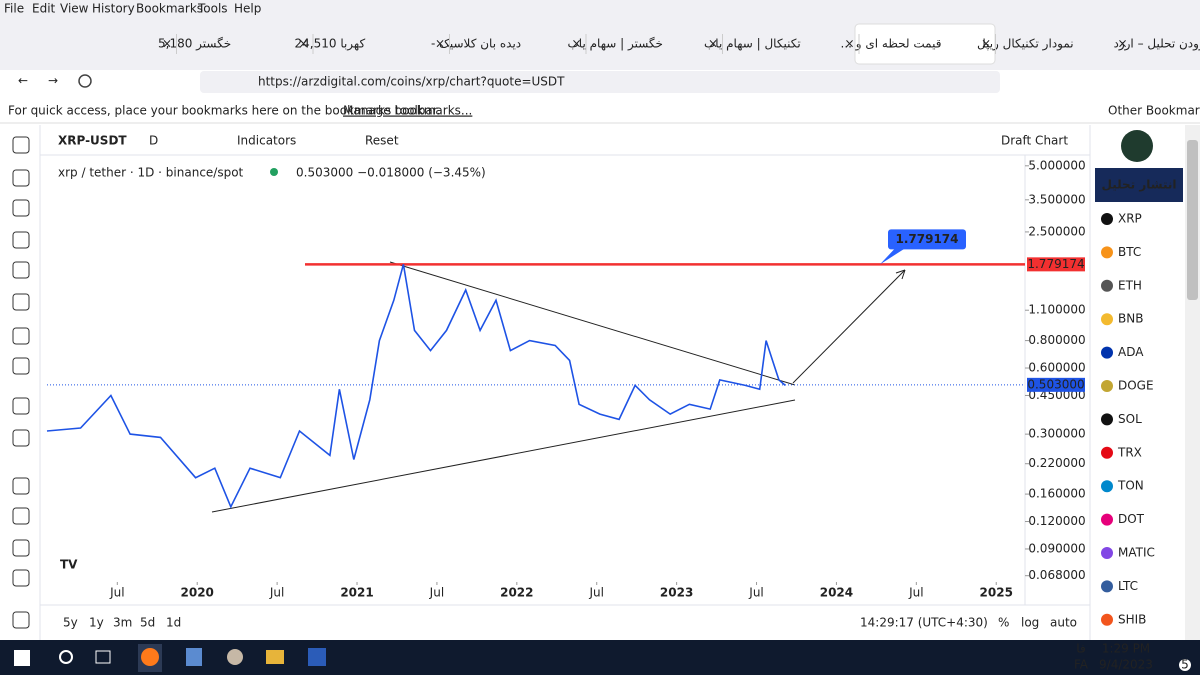 This screenshot has width=1200, height=675. What do you see at coordinates (1131, 519) in the screenshot?
I see `coin-name: DOT` at bounding box center [1131, 519].